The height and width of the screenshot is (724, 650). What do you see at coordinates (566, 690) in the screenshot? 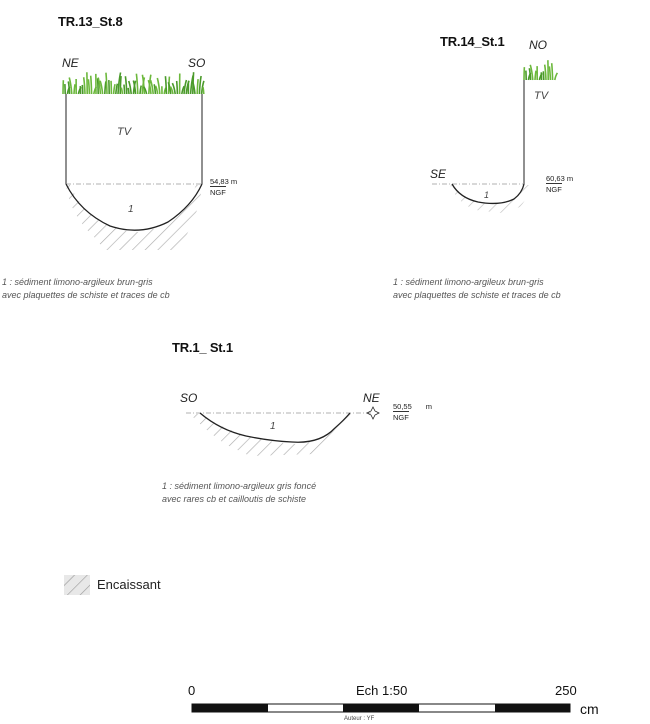
I see `scale-end-label: 250` at bounding box center [566, 690].